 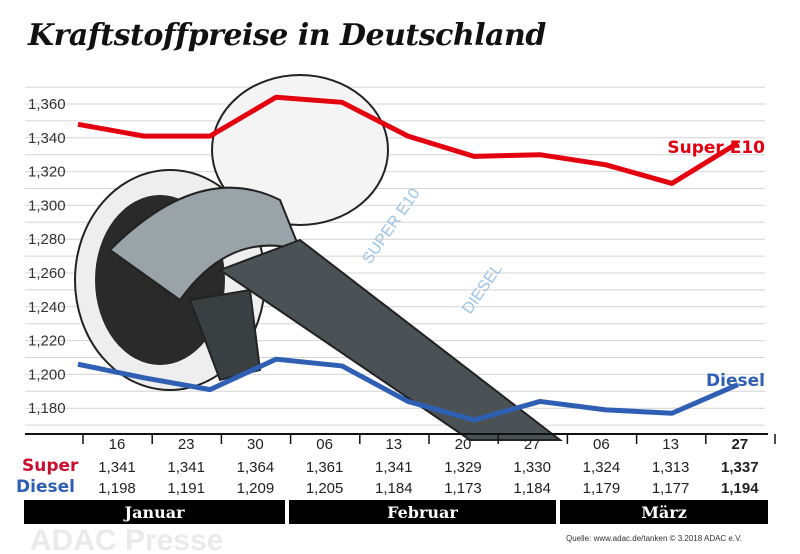 I want to click on data-label: 1,194, so click(x=740, y=488).